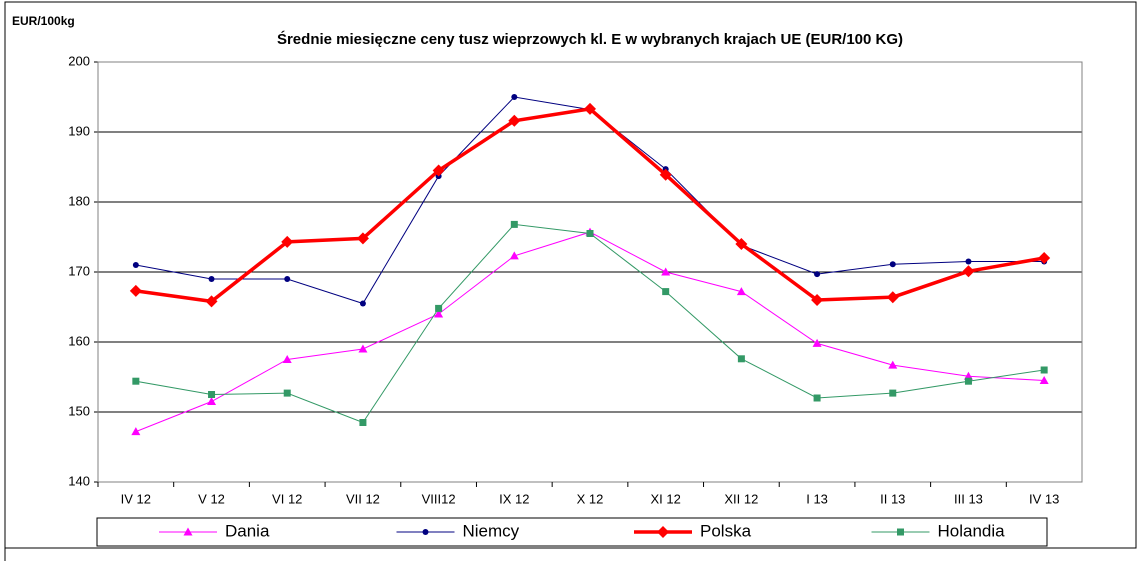 The width and height of the screenshot is (1141, 561). Describe the element at coordinates (491, 530) in the screenshot. I see `legend-label: Niemcy` at that location.